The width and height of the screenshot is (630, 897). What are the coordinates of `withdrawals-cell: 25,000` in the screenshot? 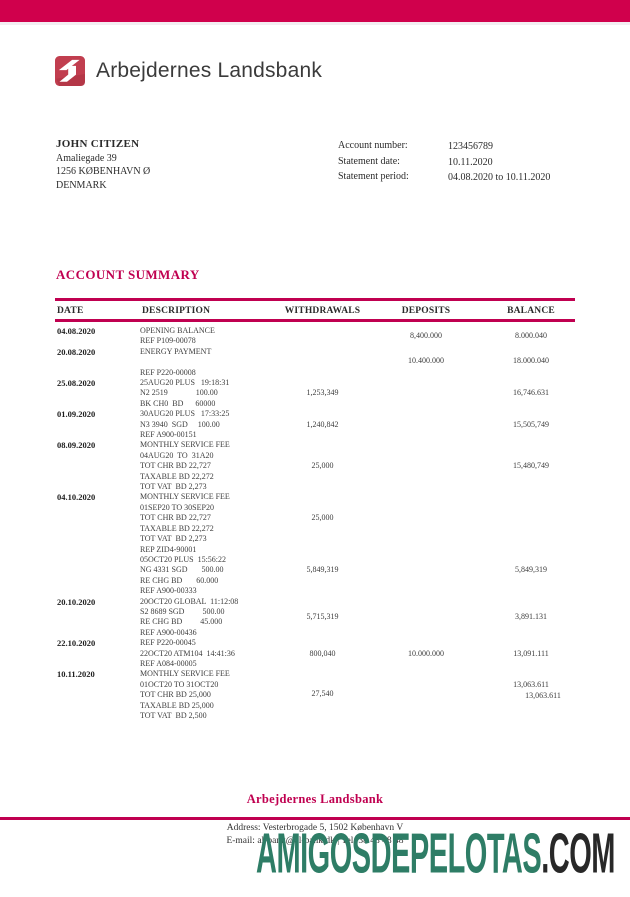 It's located at (322, 461).